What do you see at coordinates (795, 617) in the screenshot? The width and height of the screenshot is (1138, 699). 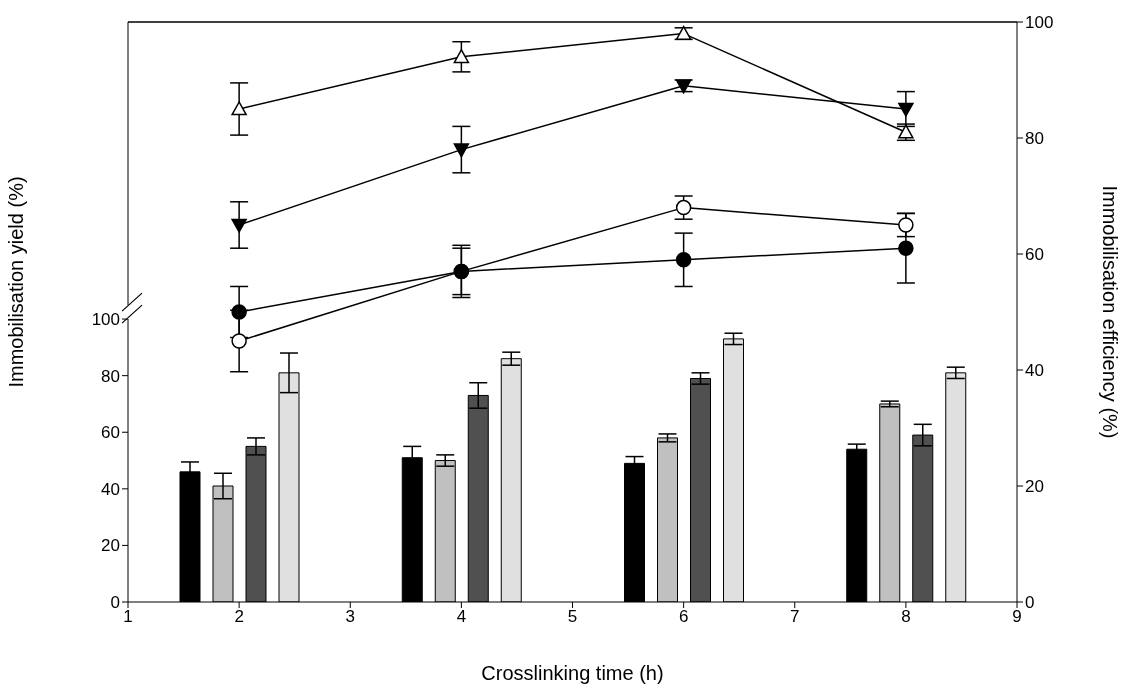 I see `x-tick-label: 7` at bounding box center [795, 617].